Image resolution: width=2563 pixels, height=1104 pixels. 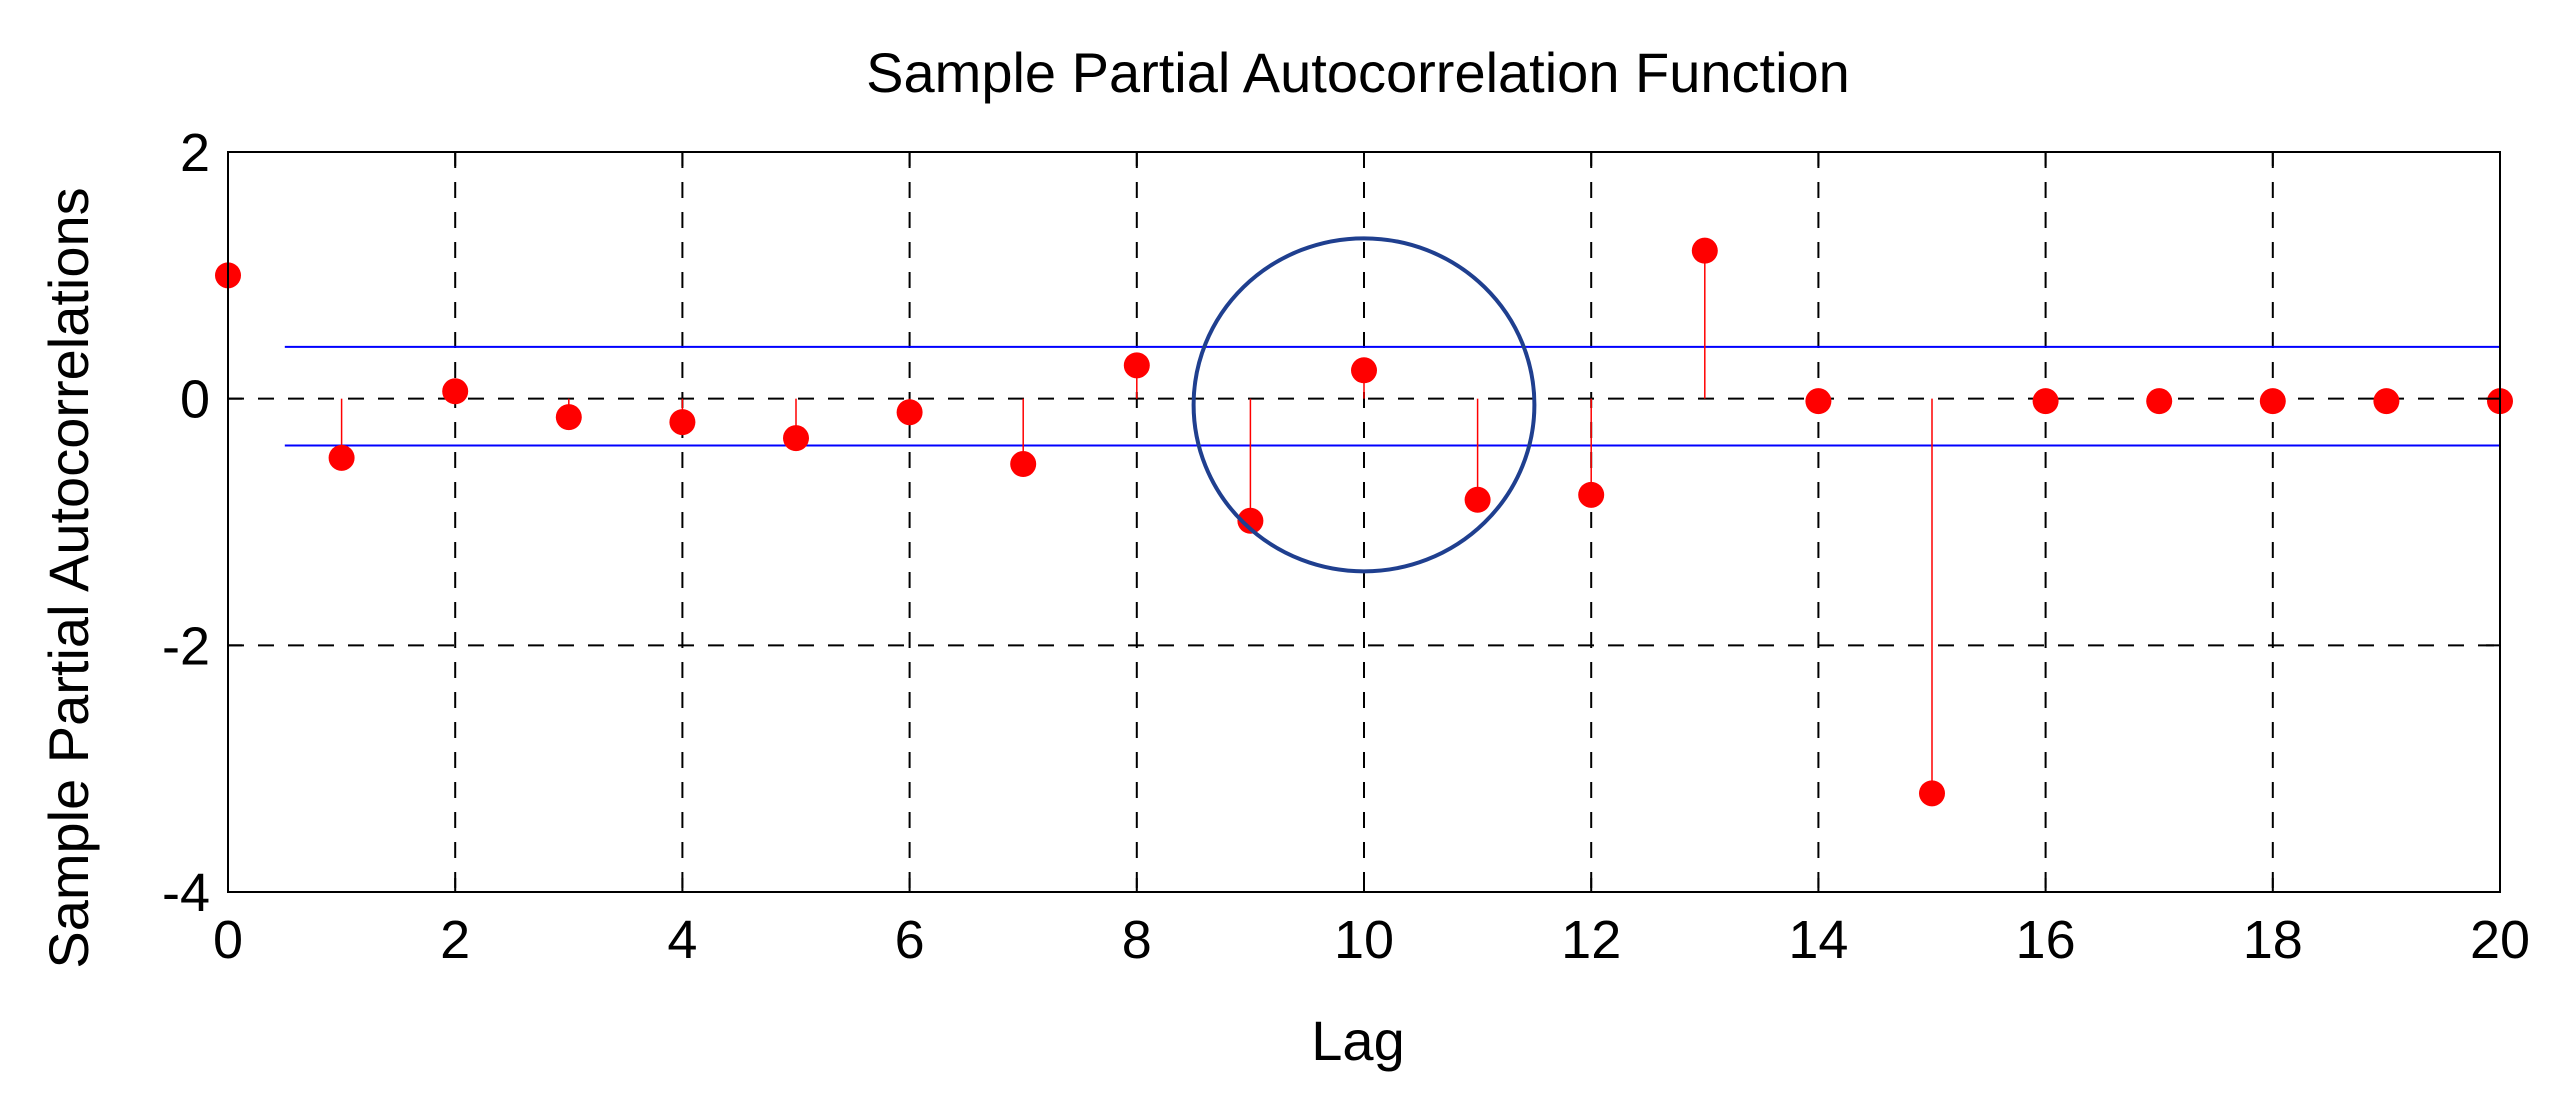 I want to click on y-tick-label: -2, so click(x=186, y=646).